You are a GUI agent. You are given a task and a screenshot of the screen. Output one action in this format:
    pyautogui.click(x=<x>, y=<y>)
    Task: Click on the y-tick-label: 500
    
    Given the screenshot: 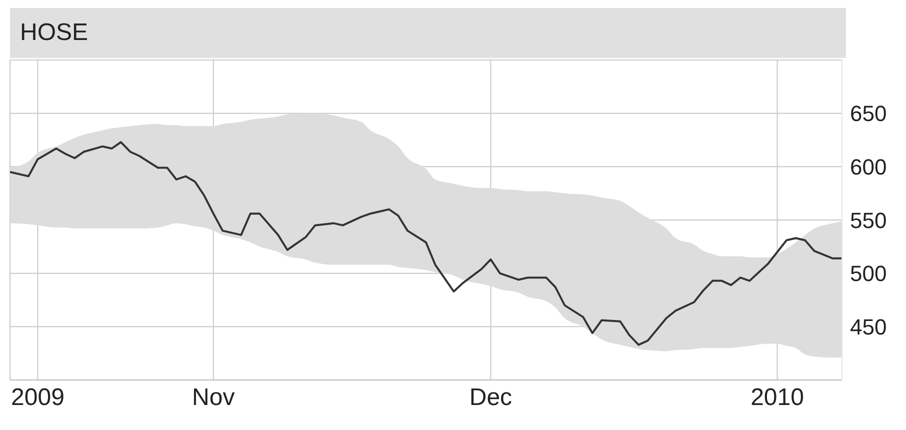 What is the action you would take?
    pyautogui.click(x=868, y=273)
    